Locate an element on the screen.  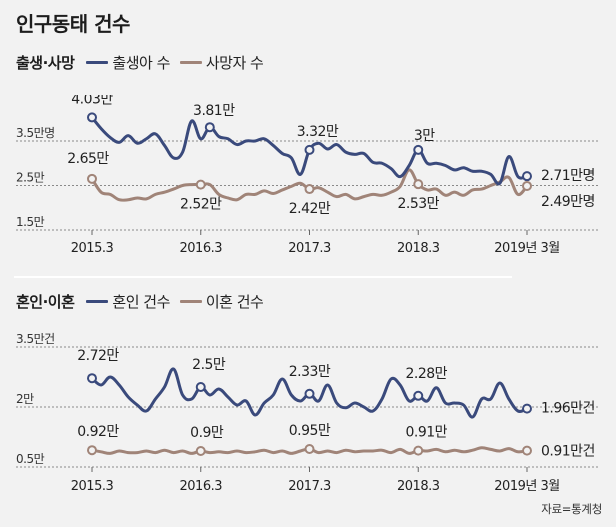
y-tick-label: 3.5만명 is located at coordinates (35, 133).